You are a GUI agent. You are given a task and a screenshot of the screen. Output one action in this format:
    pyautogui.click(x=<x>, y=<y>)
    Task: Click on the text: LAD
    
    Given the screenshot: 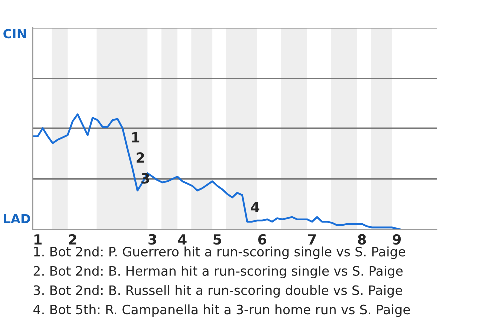 What is the action you would take?
    pyautogui.click(x=17, y=219)
    